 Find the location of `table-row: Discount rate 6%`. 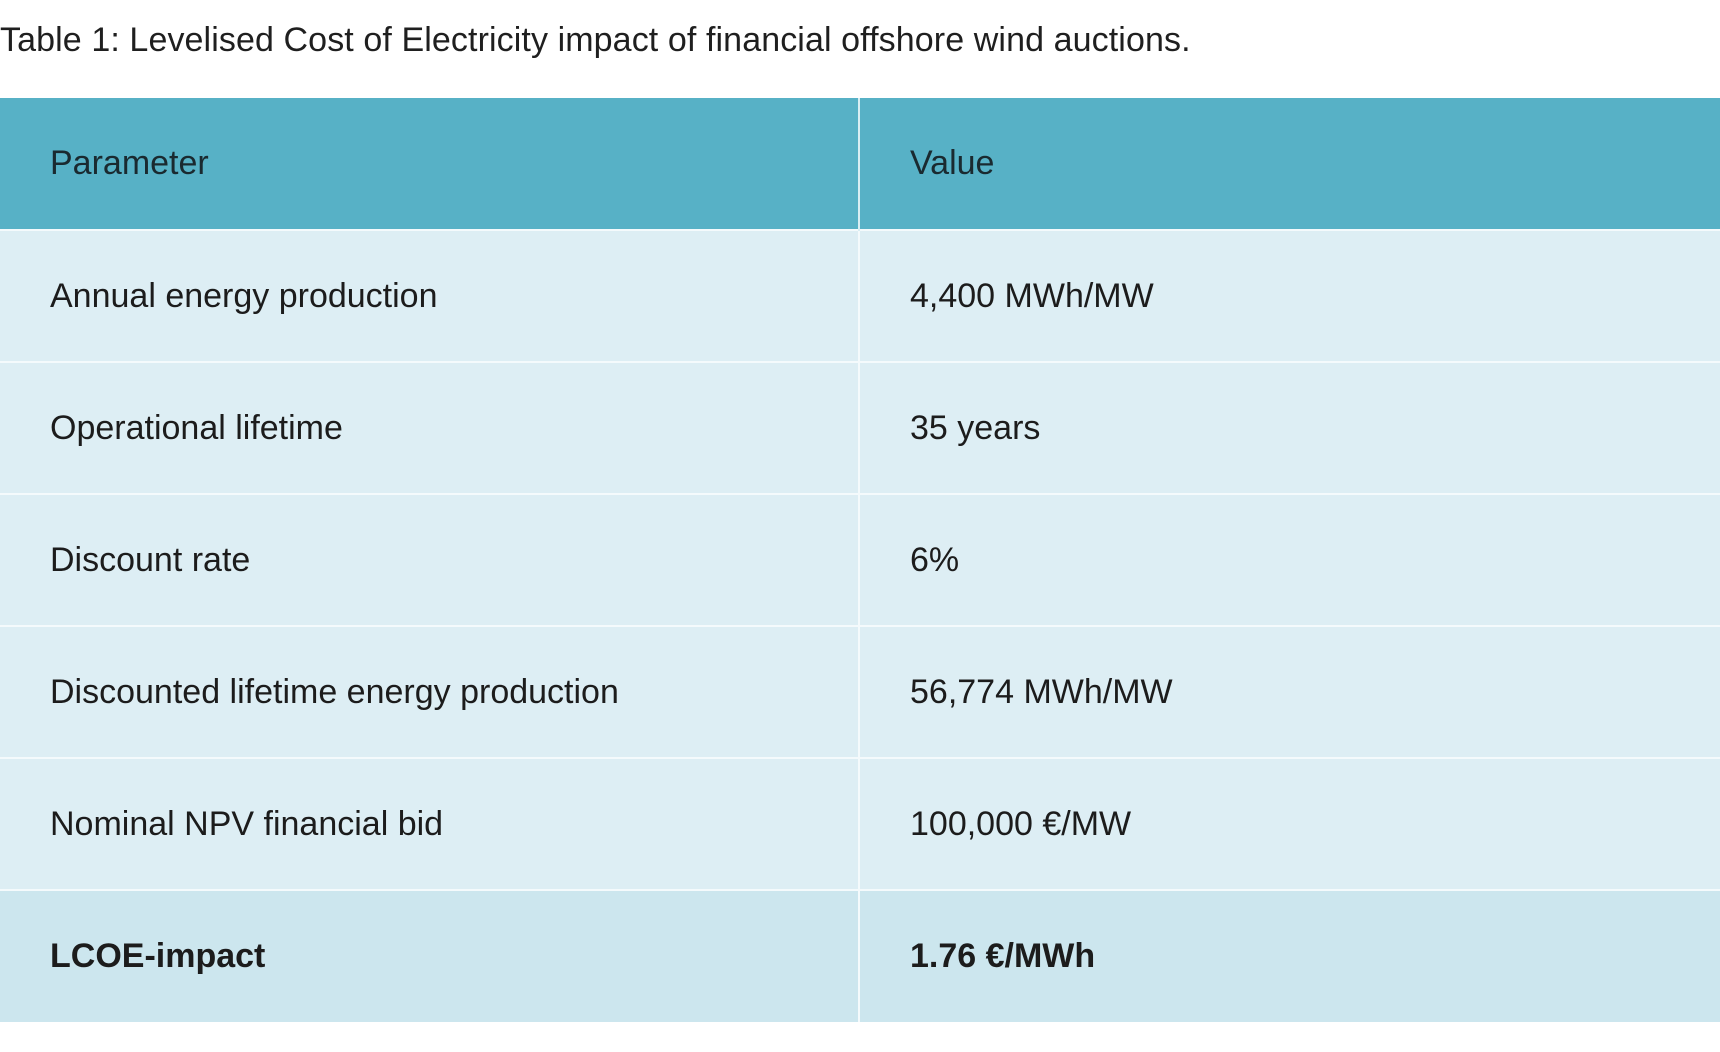

table-row: Discount rate 6% is located at coordinates (860, 559).